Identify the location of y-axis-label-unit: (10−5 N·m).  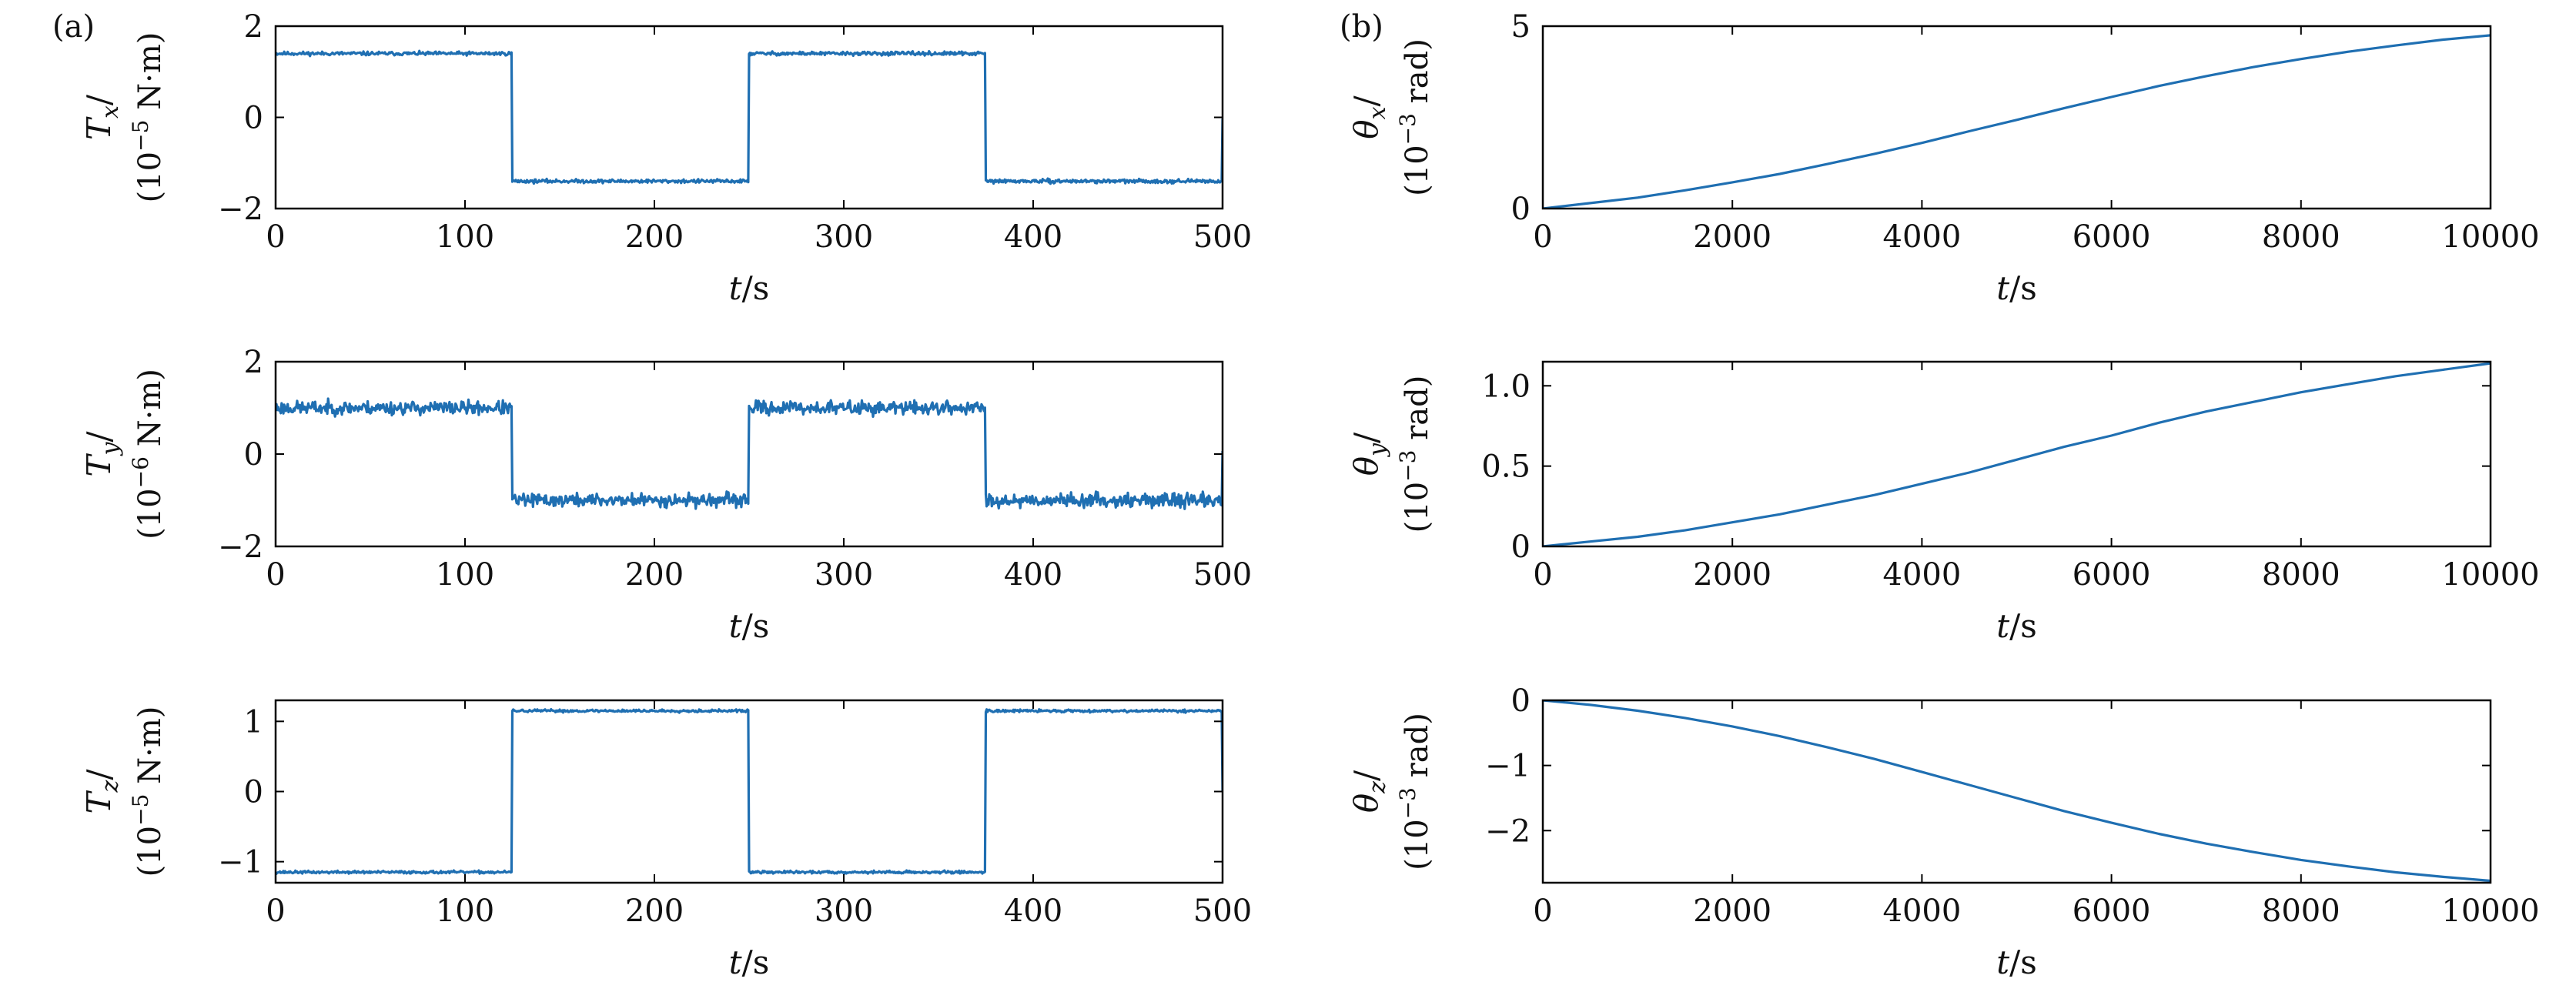
(148, 791).